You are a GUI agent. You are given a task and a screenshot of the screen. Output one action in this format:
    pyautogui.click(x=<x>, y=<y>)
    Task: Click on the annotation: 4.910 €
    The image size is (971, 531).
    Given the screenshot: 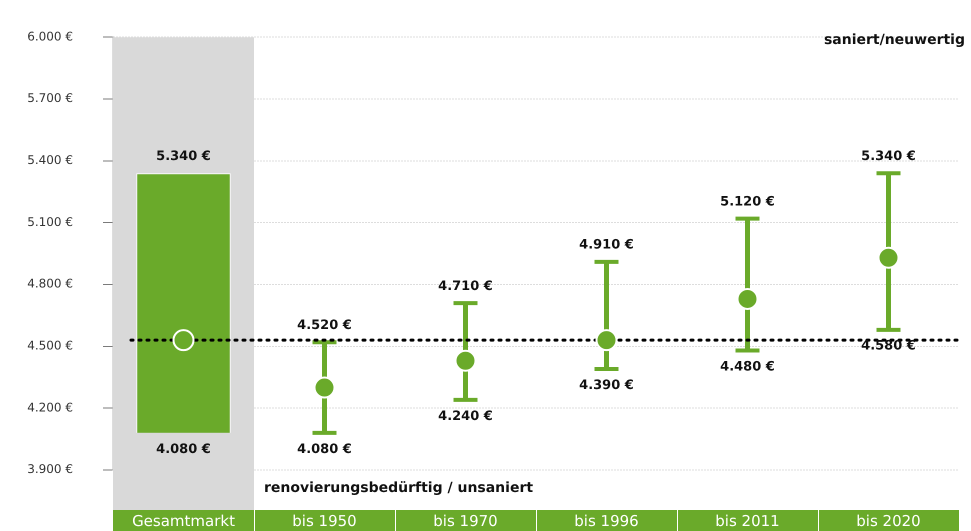 What is the action you would take?
    pyautogui.click(x=606, y=245)
    